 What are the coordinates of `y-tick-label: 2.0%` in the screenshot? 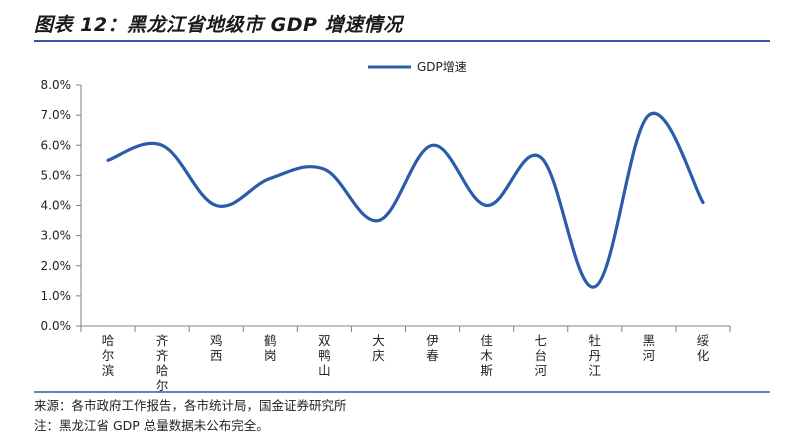 It's located at (56, 266).